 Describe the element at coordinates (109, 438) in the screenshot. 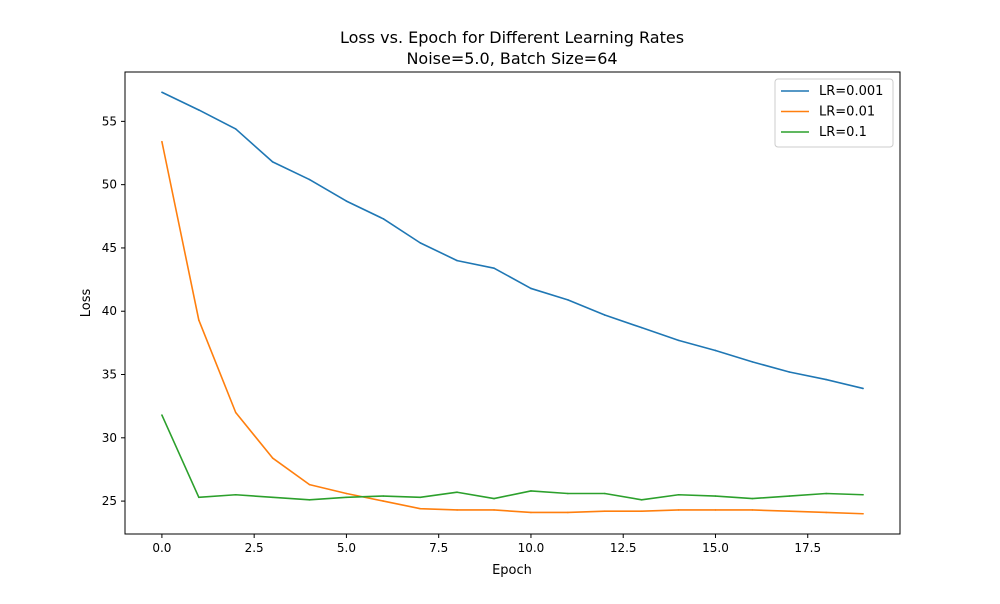

I see `y-tick-label: 30` at that location.